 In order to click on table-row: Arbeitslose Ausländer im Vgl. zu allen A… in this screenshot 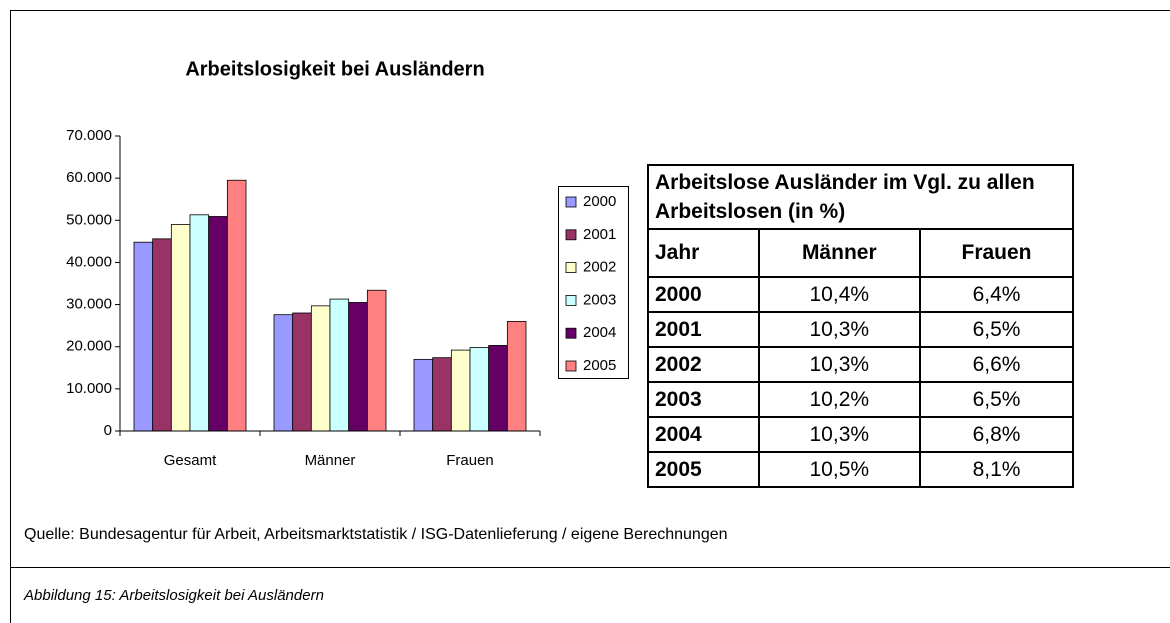, I will do `click(860, 197)`.